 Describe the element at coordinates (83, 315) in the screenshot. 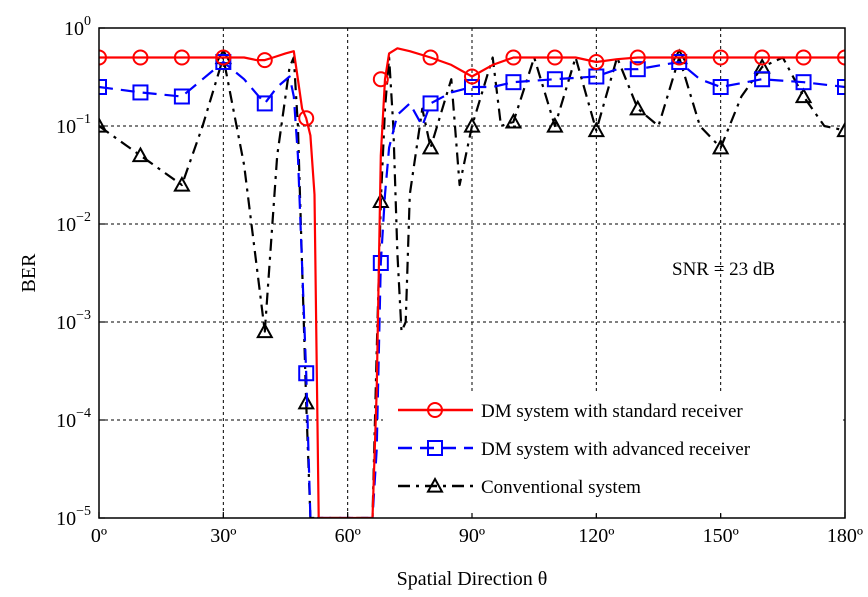

I see `y-tick-exponent: −3` at that location.